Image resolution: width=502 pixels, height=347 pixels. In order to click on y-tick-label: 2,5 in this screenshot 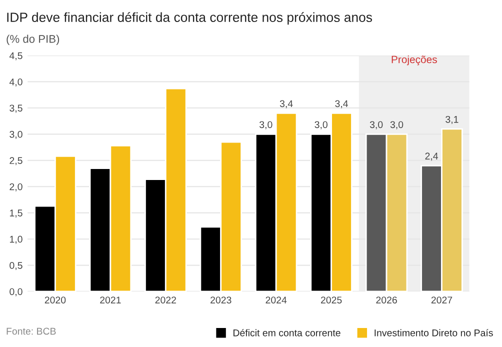, I will do `click(16, 161)`.